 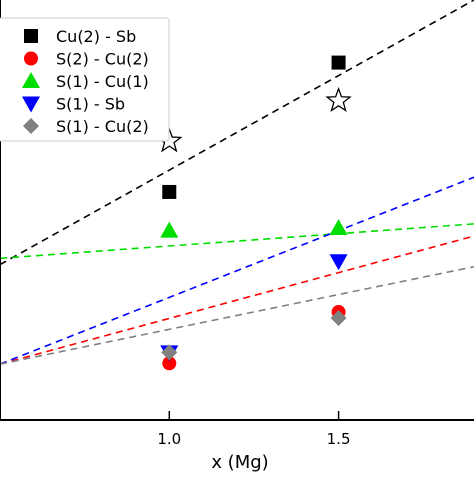 What do you see at coordinates (169, 439) in the screenshot?
I see `x-tick-label-1: 1.0` at bounding box center [169, 439].